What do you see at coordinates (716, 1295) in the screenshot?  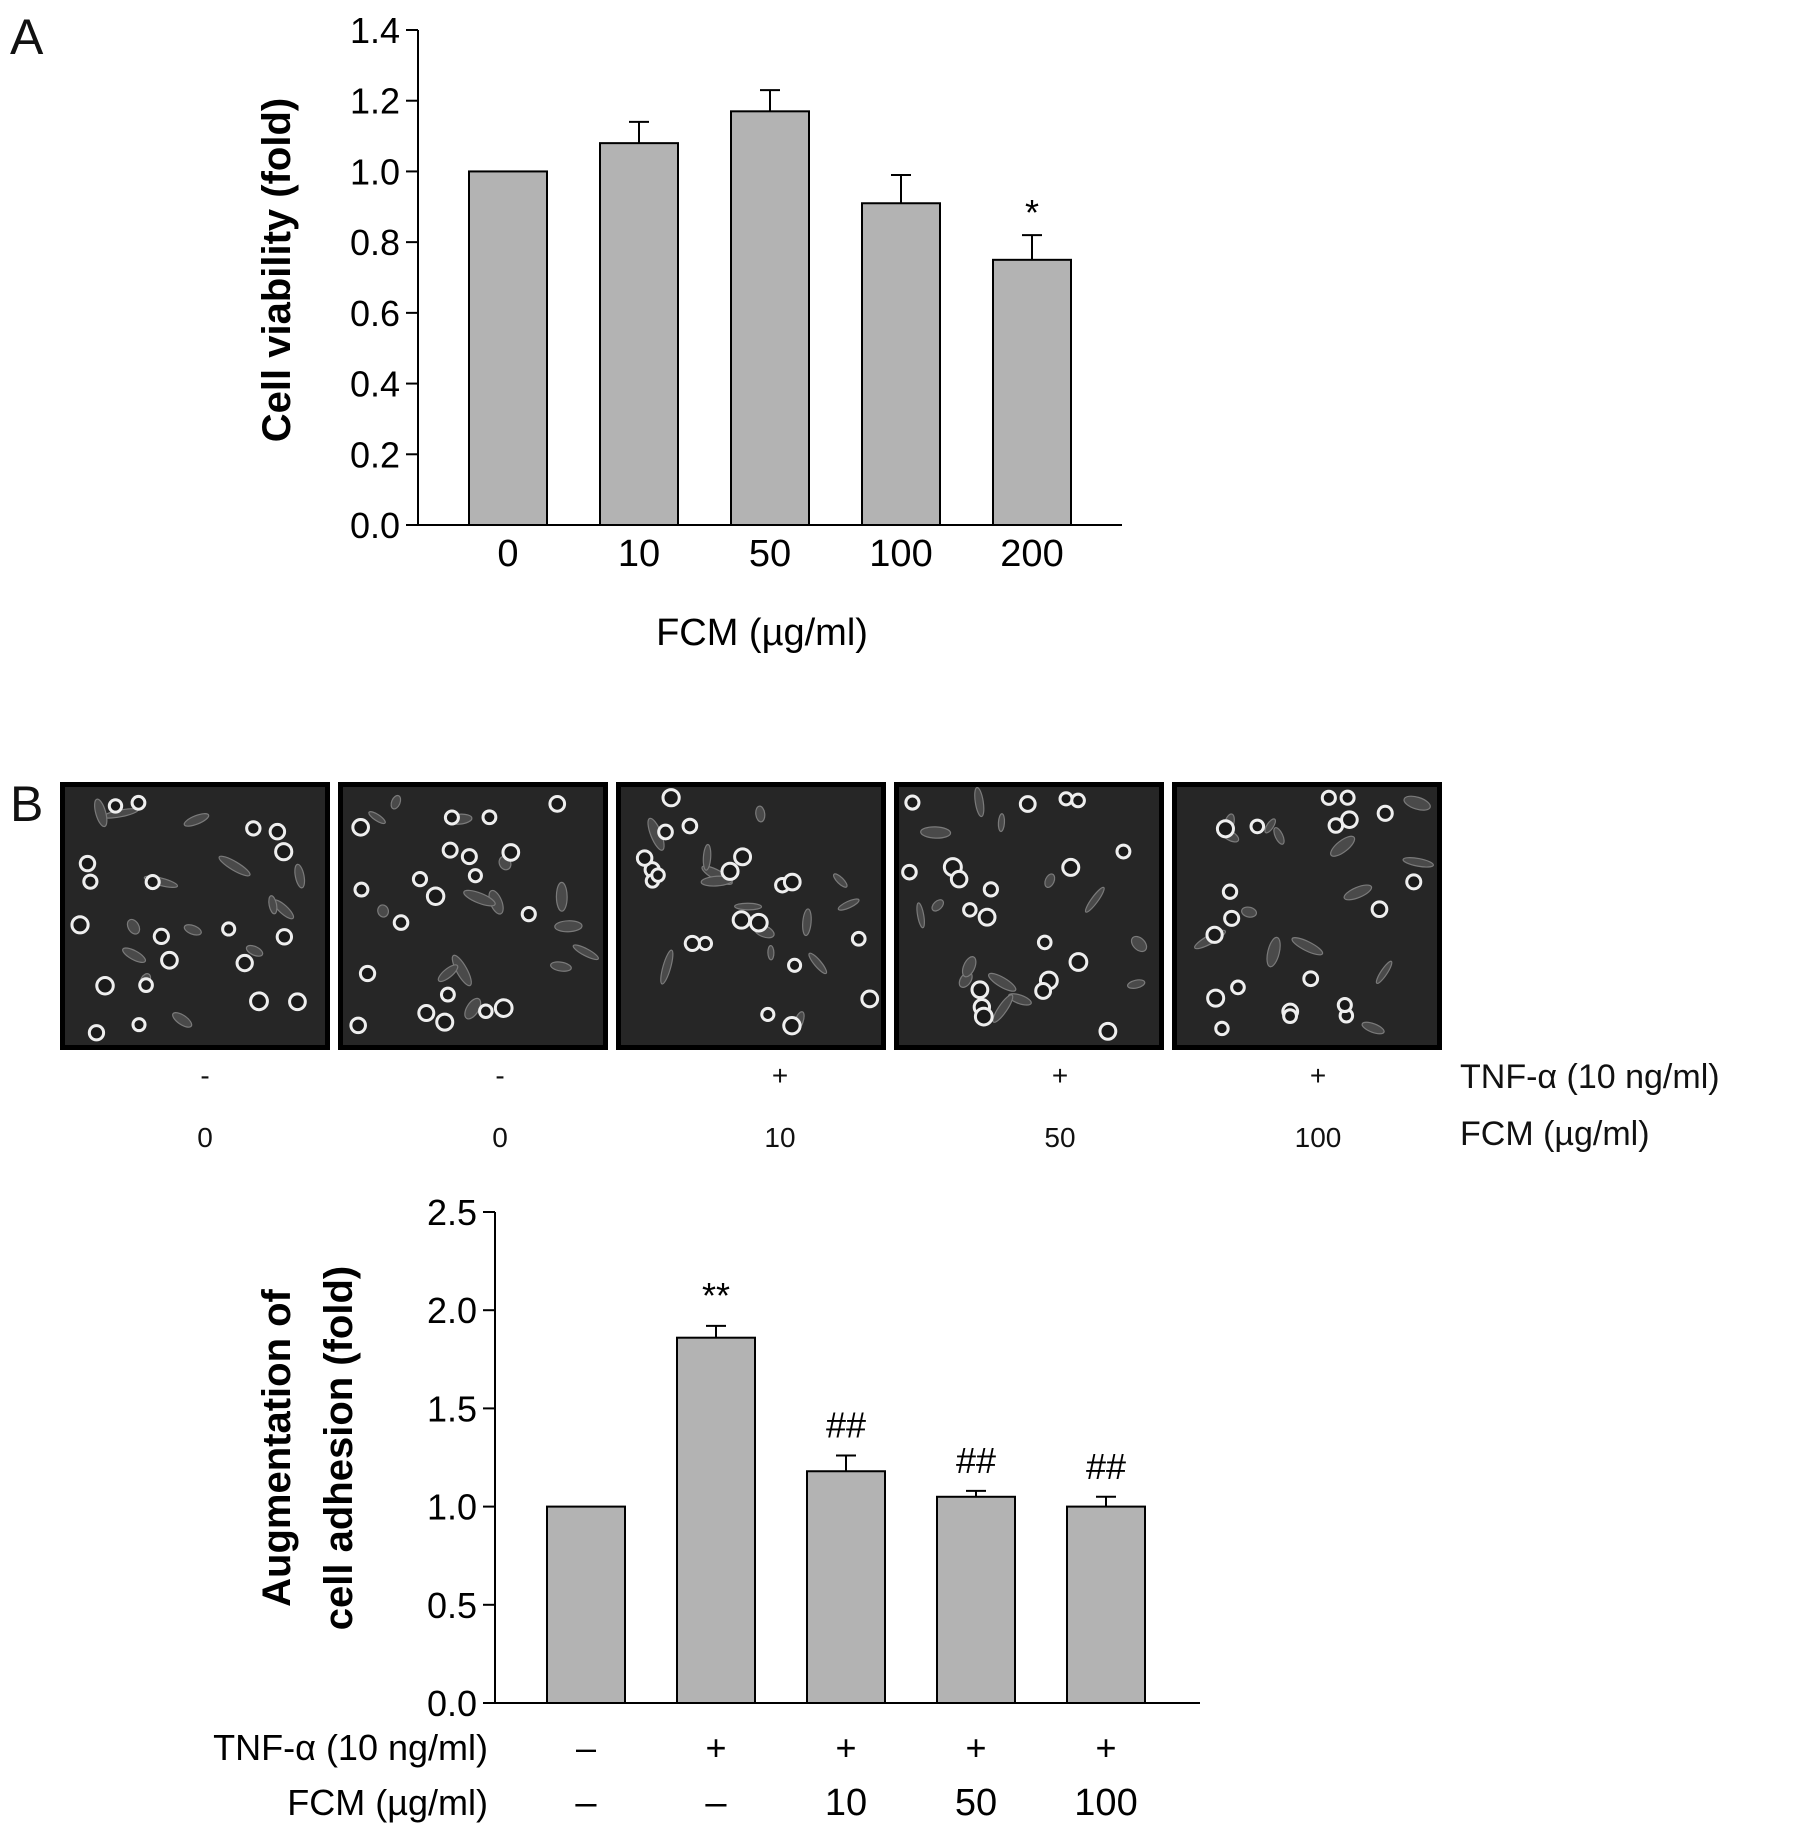 I see `significance-mark: **` at bounding box center [716, 1295].